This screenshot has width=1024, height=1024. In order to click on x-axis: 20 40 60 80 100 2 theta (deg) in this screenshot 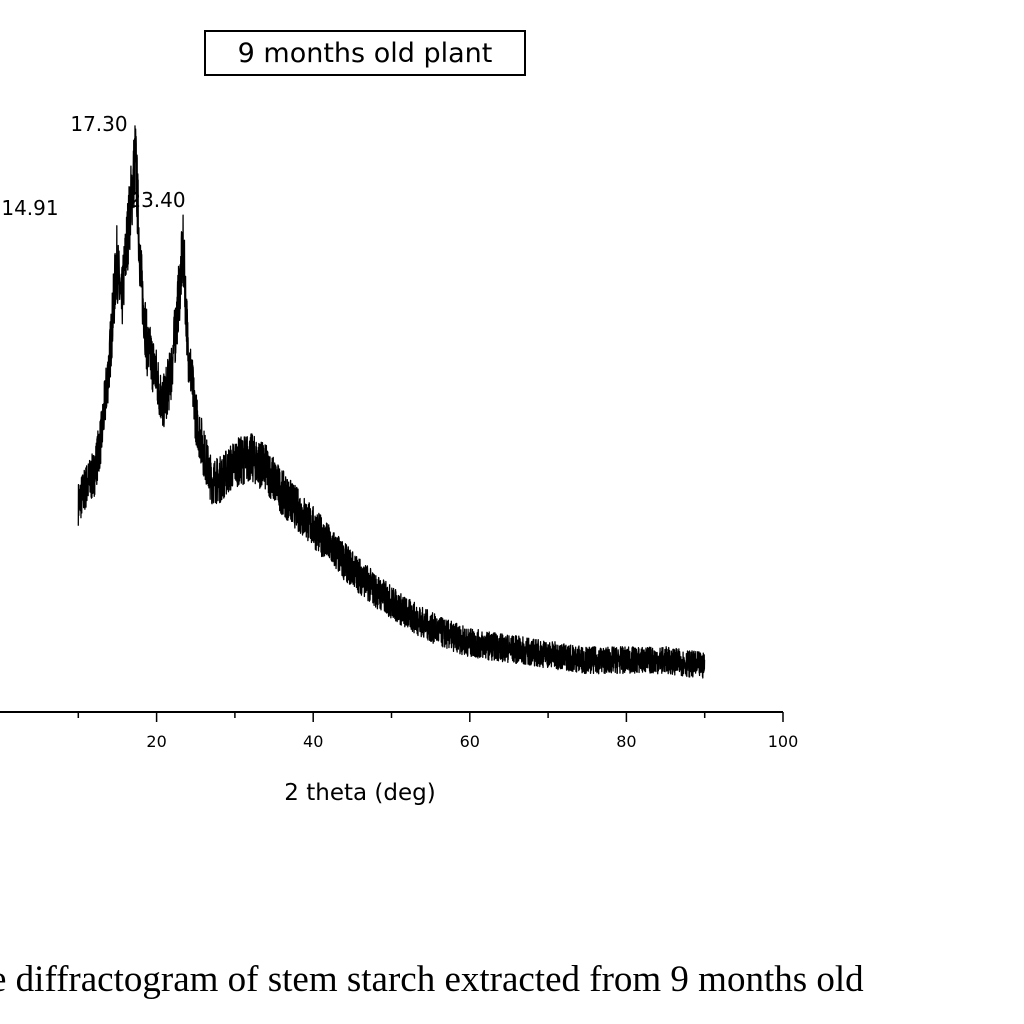, I will do `click(399, 758)`.